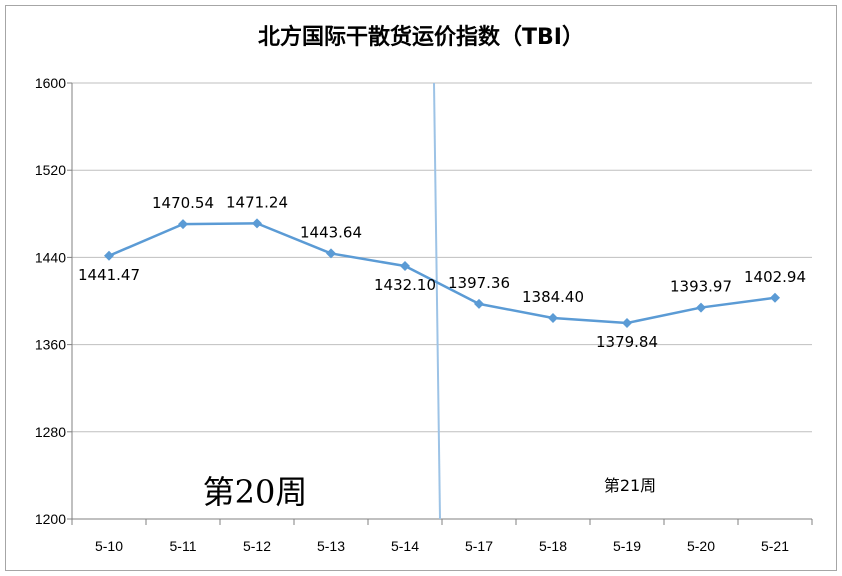  I want to click on y-tick-label: 1360, so click(50, 345).